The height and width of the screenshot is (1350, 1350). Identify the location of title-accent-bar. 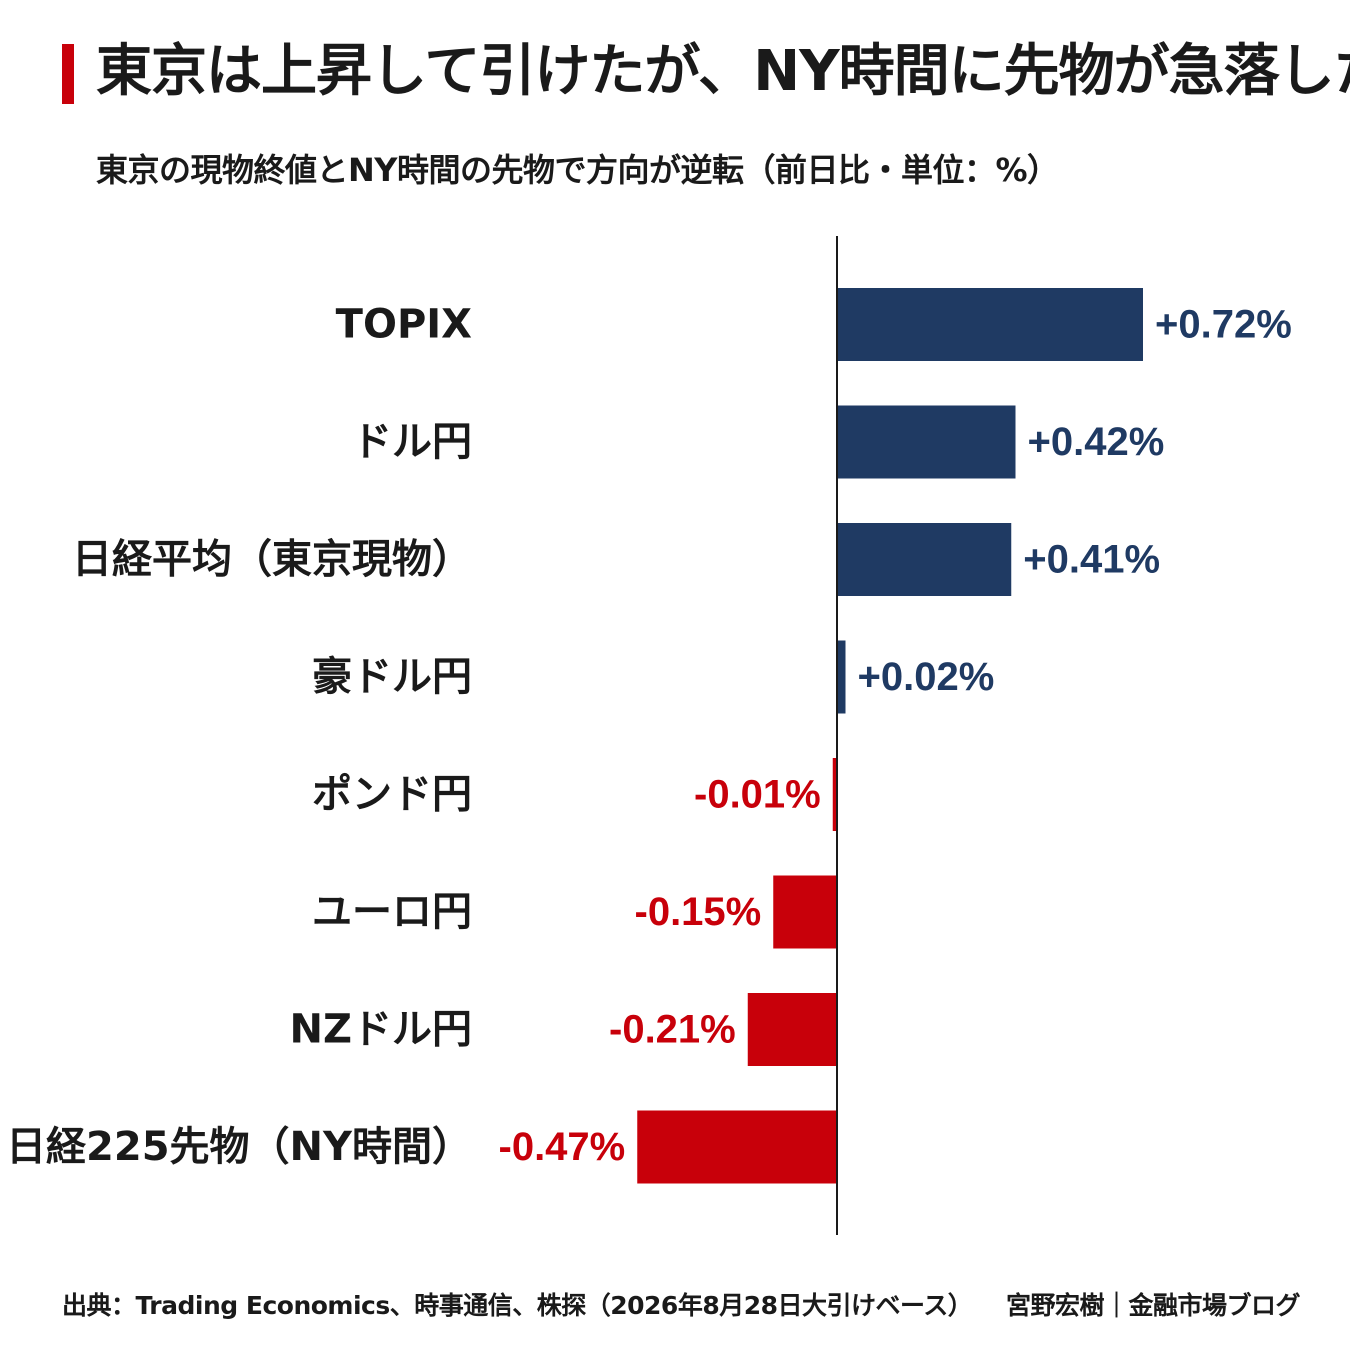
(68, 74).